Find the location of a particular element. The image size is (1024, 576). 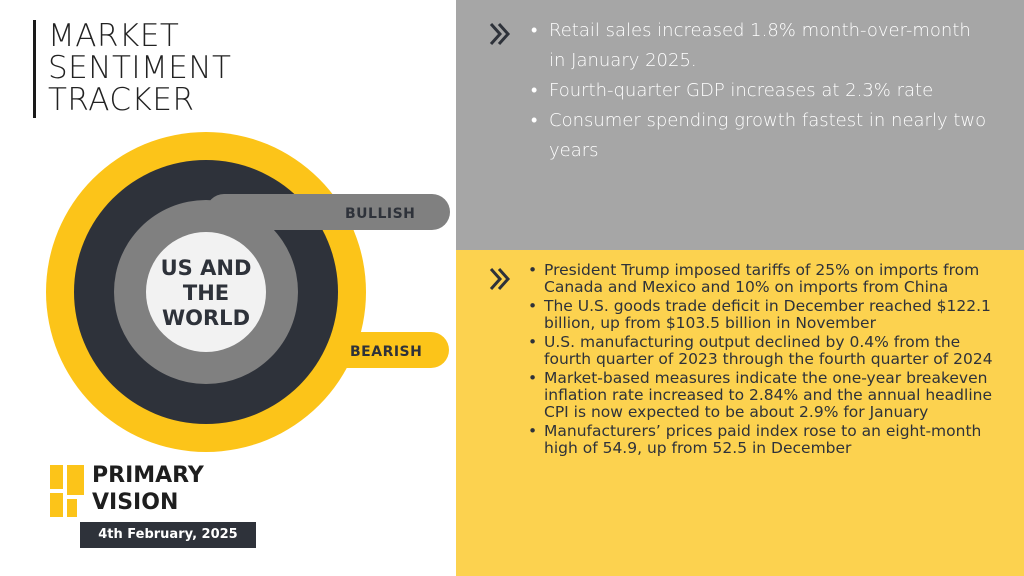

bullish-bar is located at coordinates (328, 212).